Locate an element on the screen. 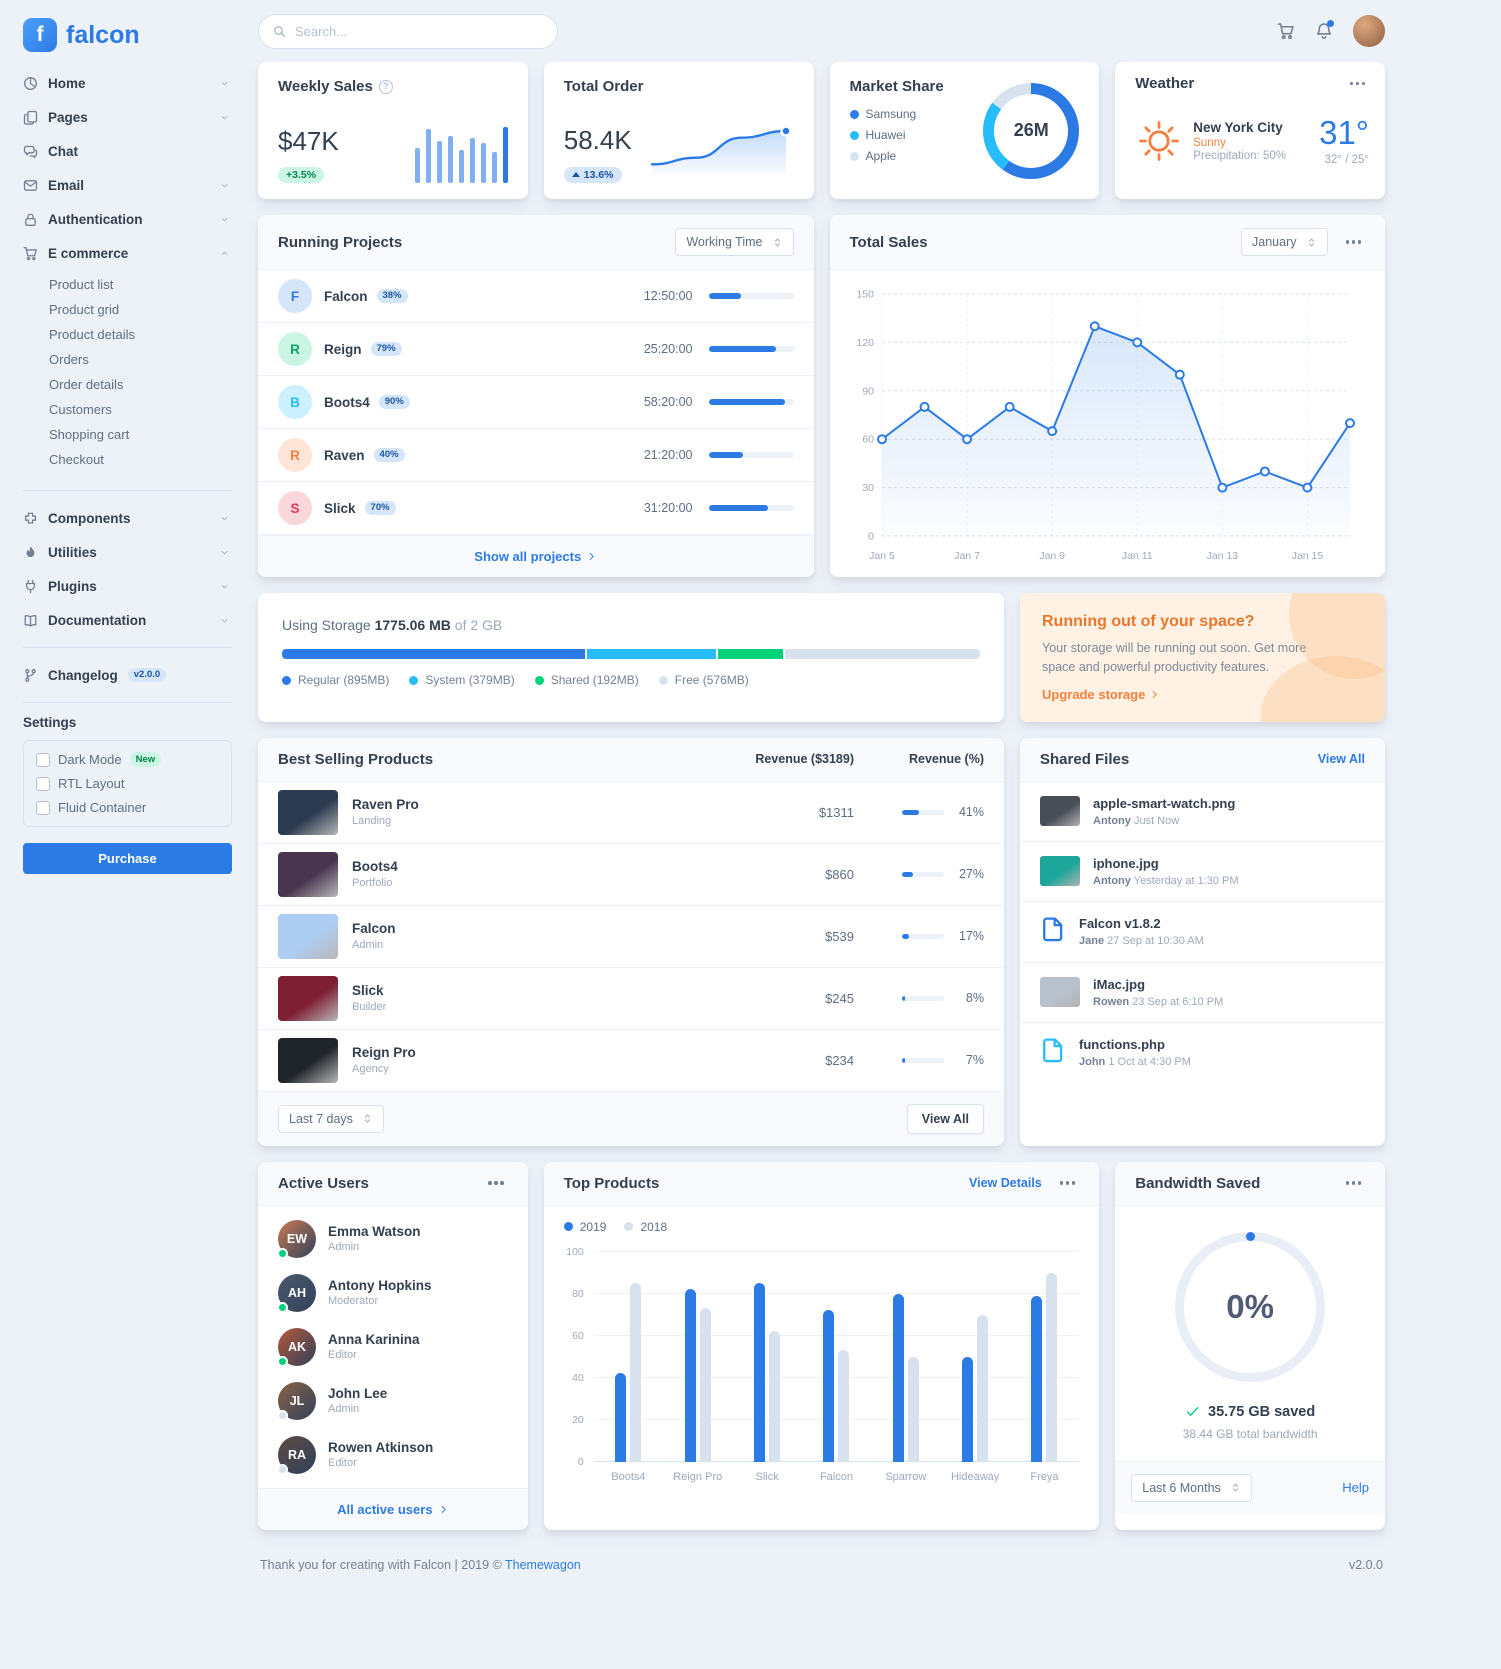 The height and width of the screenshot is (1669, 1501). setting-toggle-rtl-layout: RTL Layout is located at coordinates (127, 783).